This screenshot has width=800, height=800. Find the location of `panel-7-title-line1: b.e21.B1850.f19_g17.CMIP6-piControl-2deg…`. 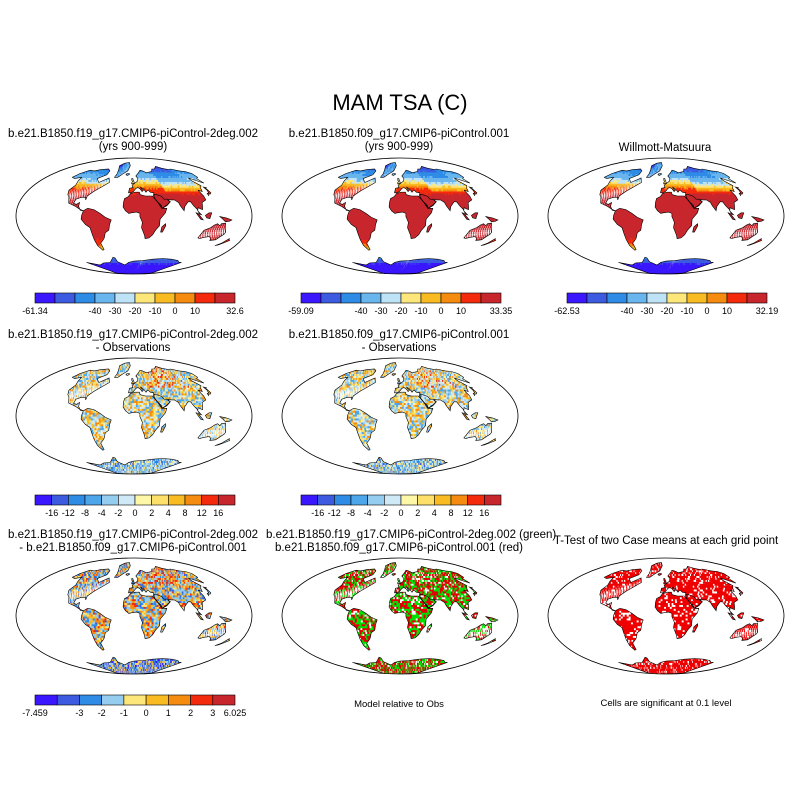

panel-7-title-line1: b.e21.B1850.f19_g17.CMIP6-piControl-2deg… is located at coordinates (133, 535).